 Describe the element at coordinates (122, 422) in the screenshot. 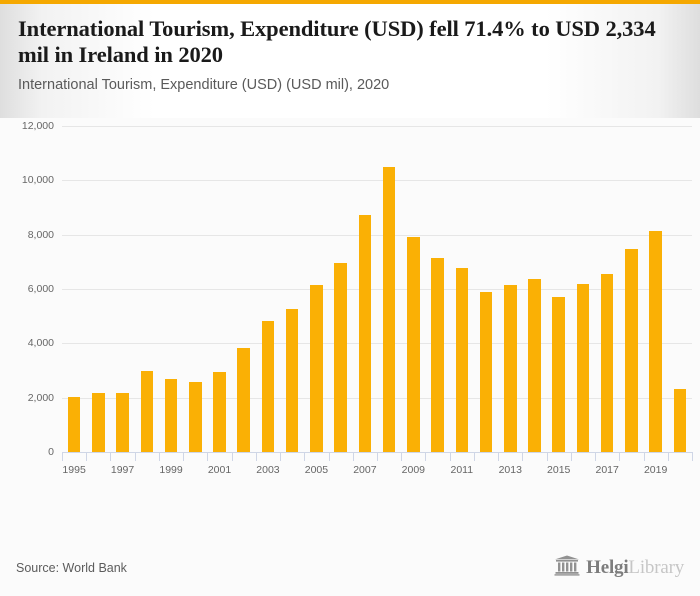

I see `bar-1997` at that location.